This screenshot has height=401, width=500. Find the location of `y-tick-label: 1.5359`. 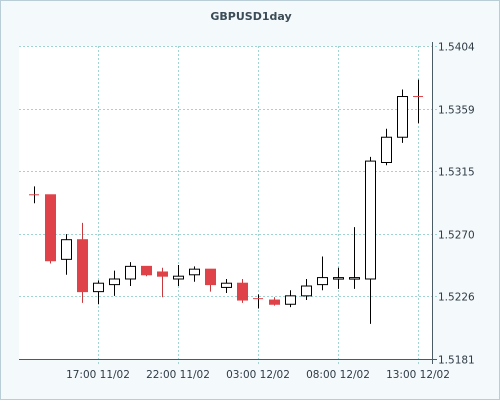

y-tick-label: 1.5359 is located at coordinates (456, 111).